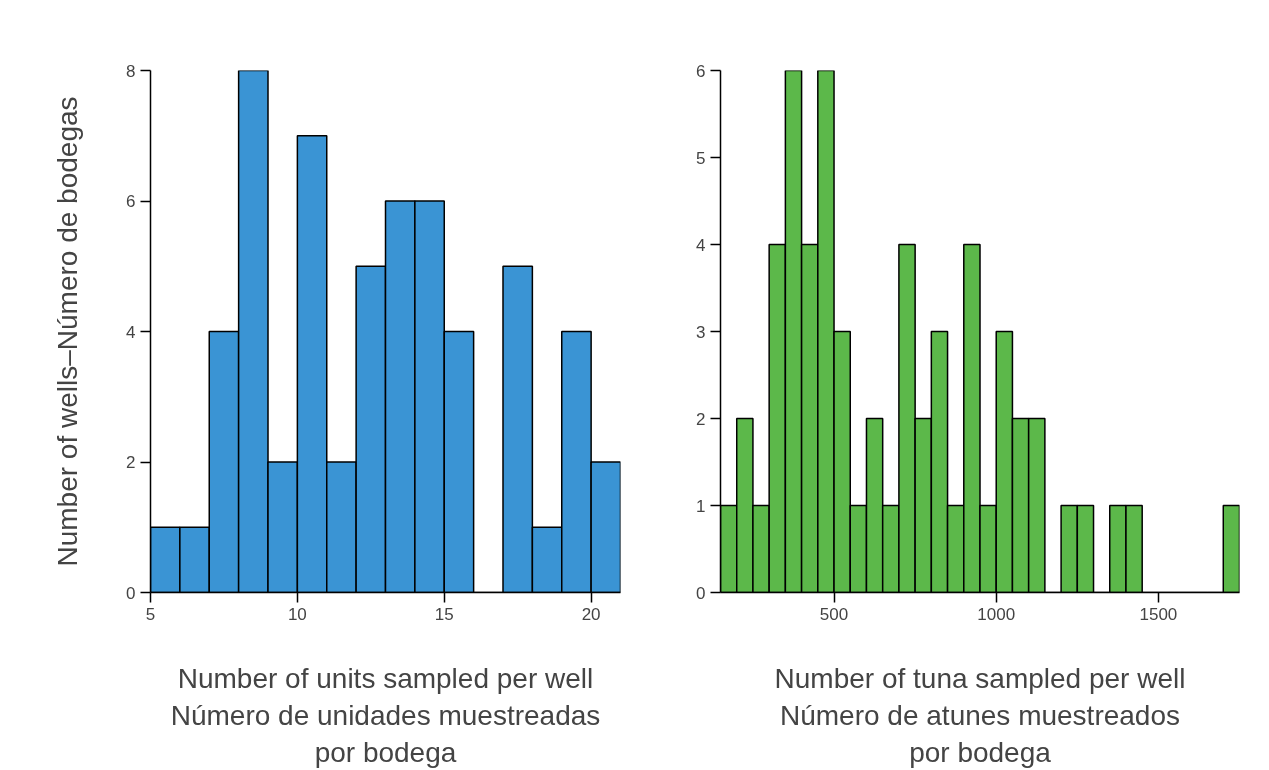 This screenshot has width=1269, height=770. What do you see at coordinates (701, 332) in the screenshot?
I see `y-tick-label: 3` at bounding box center [701, 332].